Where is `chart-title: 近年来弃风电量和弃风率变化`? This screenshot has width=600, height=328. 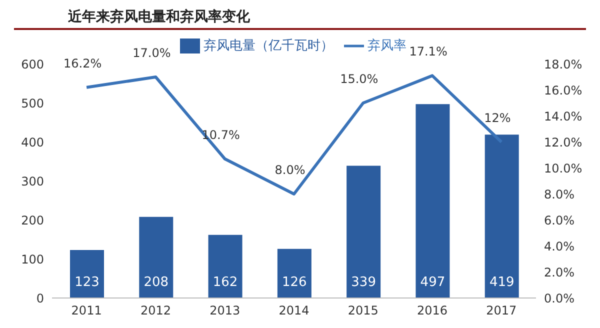
chart-title: 近年来弃风电量和弃风率变化 is located at coordinates (159, 17).